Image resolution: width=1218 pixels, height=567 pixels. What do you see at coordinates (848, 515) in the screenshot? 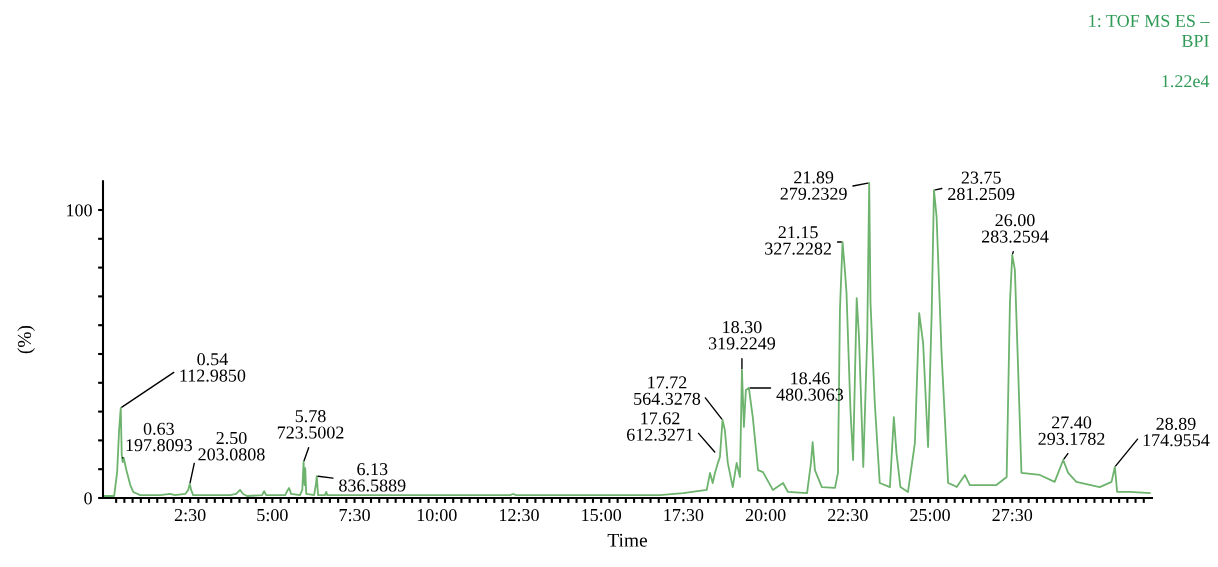
I see `x-tick-label: 22:30` at bounding box center [848, 515].